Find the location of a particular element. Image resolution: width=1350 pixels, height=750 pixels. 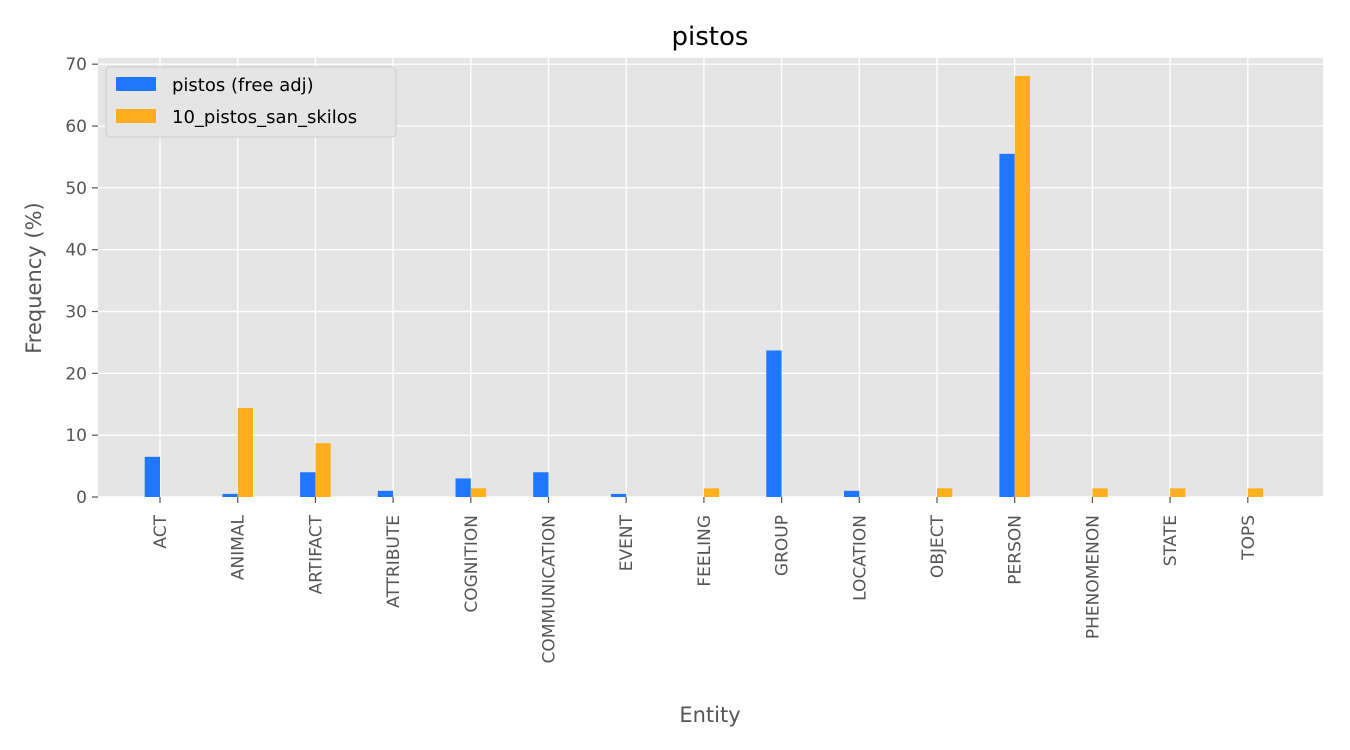

x-tick-label: OBJECT is located at coordinates (938, 546).